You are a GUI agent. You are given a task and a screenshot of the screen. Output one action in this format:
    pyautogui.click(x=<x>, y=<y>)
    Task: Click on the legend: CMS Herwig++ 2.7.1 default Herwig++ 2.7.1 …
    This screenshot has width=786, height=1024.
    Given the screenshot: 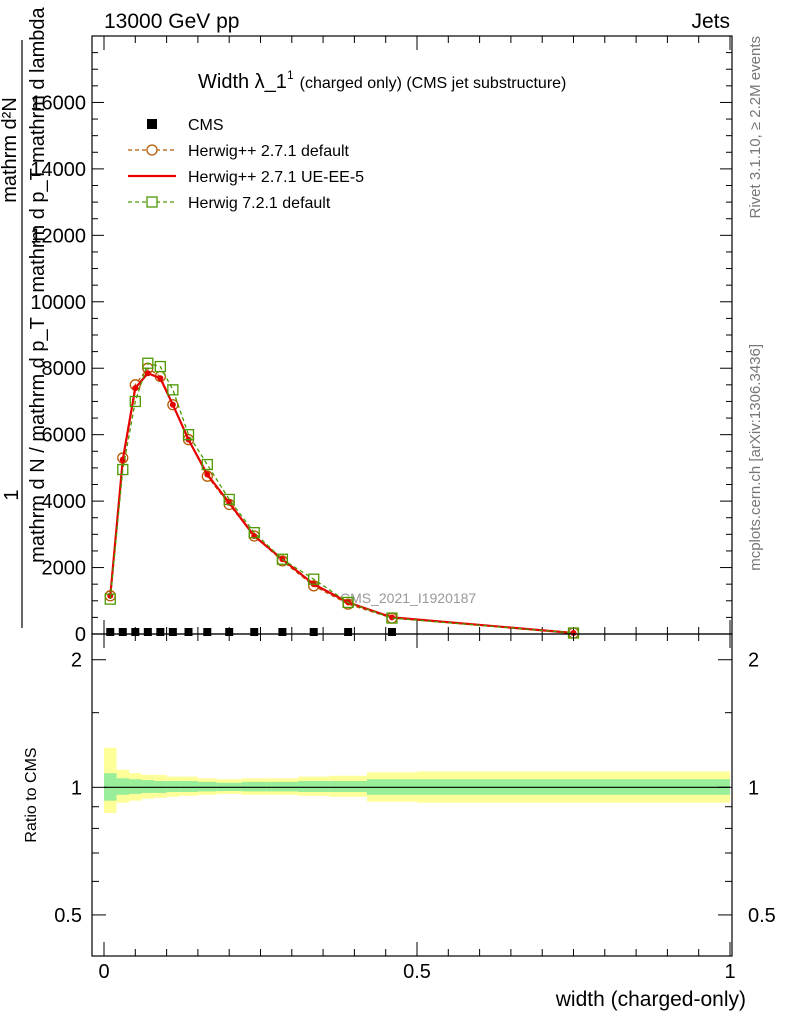 What is the action you would take?
    pyautogui.click(x=246, y=164)
    